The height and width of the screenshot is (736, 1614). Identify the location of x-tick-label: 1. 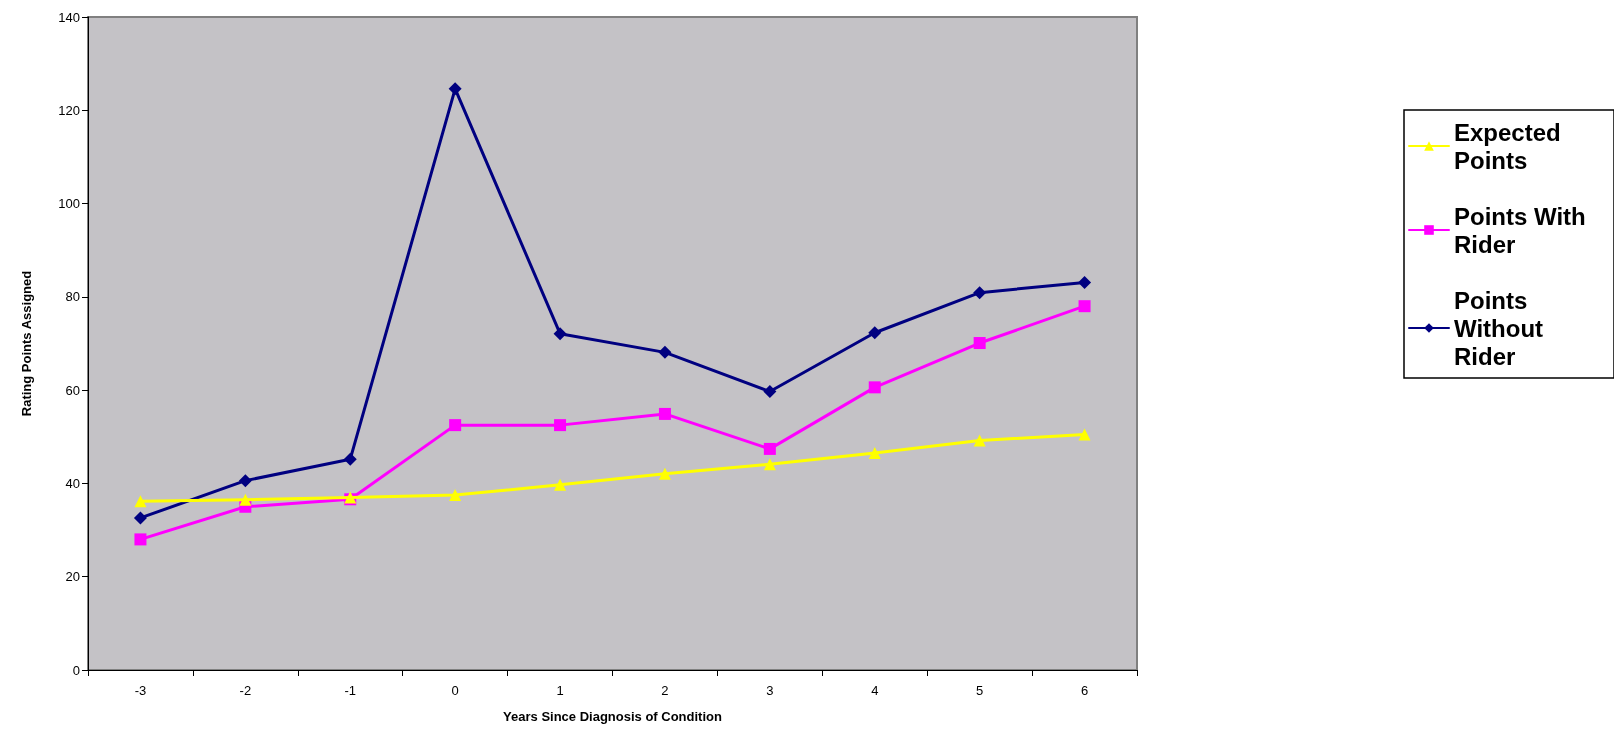
(560, 690).